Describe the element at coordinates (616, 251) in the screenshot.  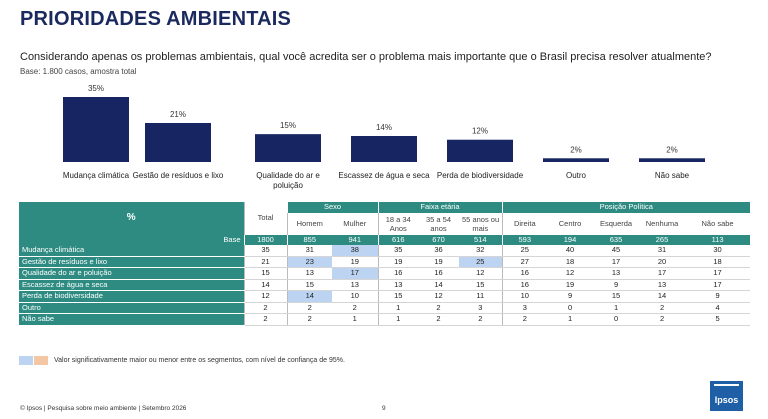
I see `cell-value: 45` at that location.